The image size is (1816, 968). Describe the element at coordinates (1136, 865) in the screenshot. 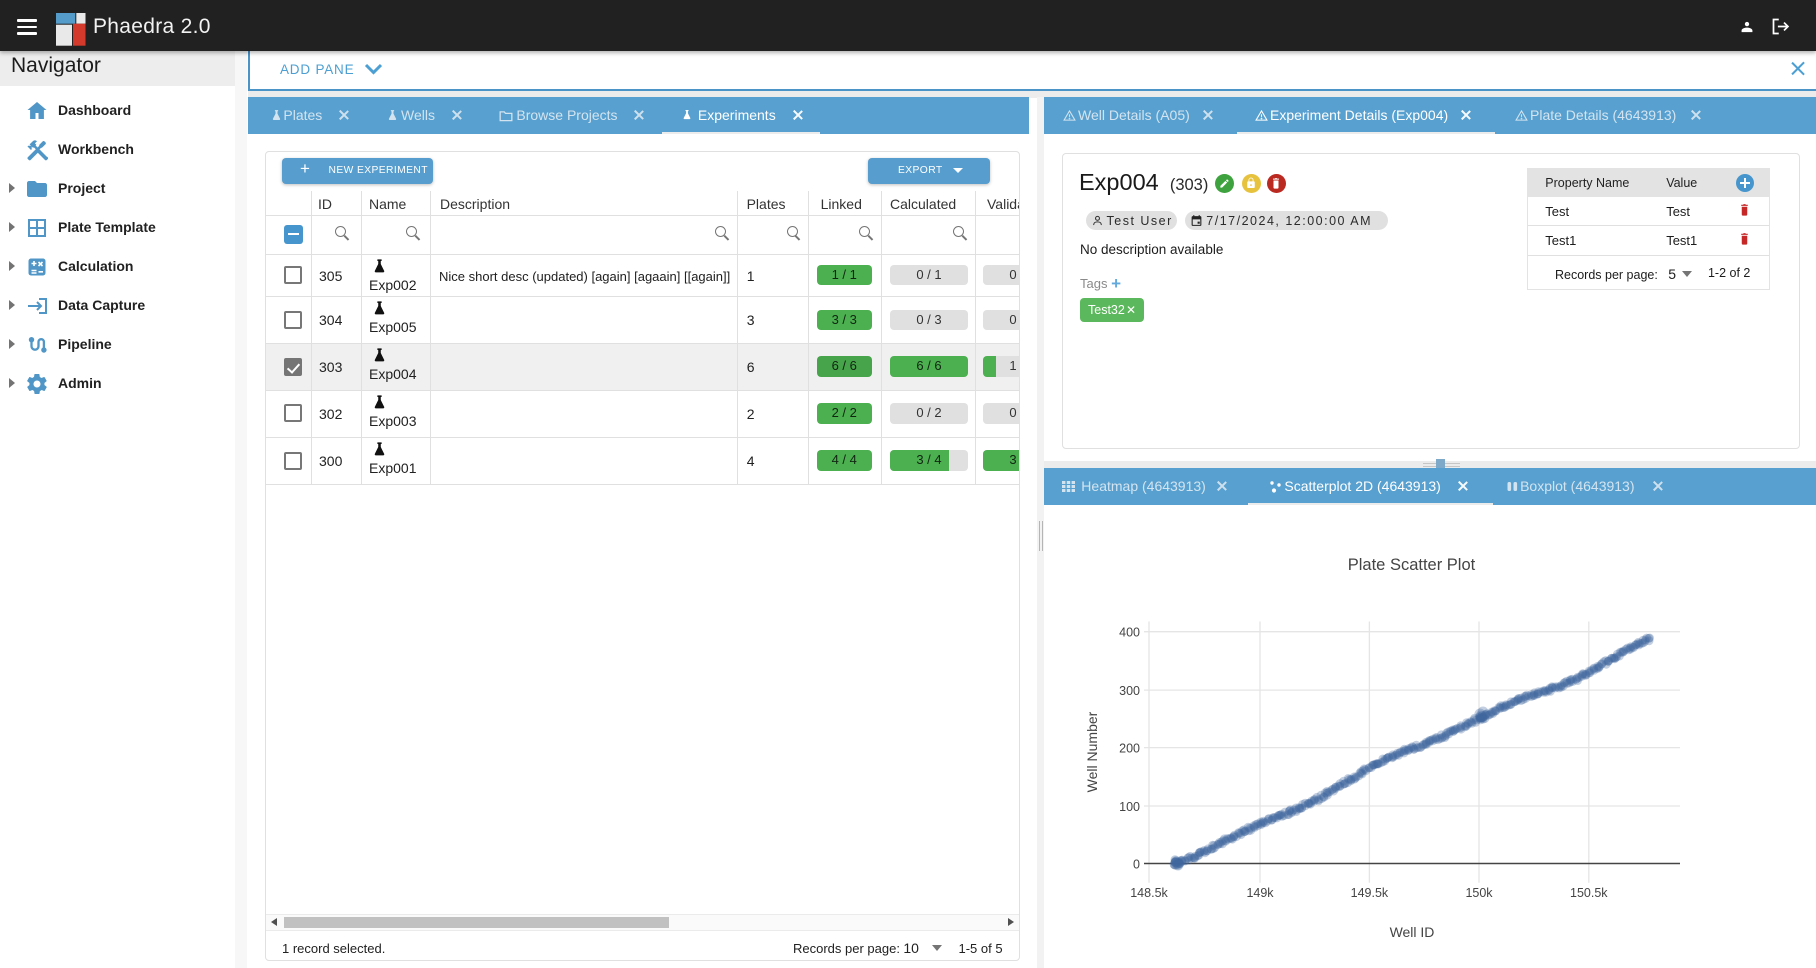

I see `svg-text: 0` at that location.